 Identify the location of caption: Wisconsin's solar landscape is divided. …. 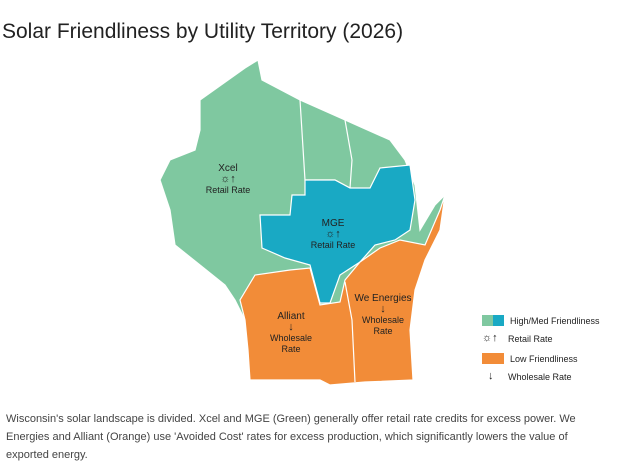
(291, 437).